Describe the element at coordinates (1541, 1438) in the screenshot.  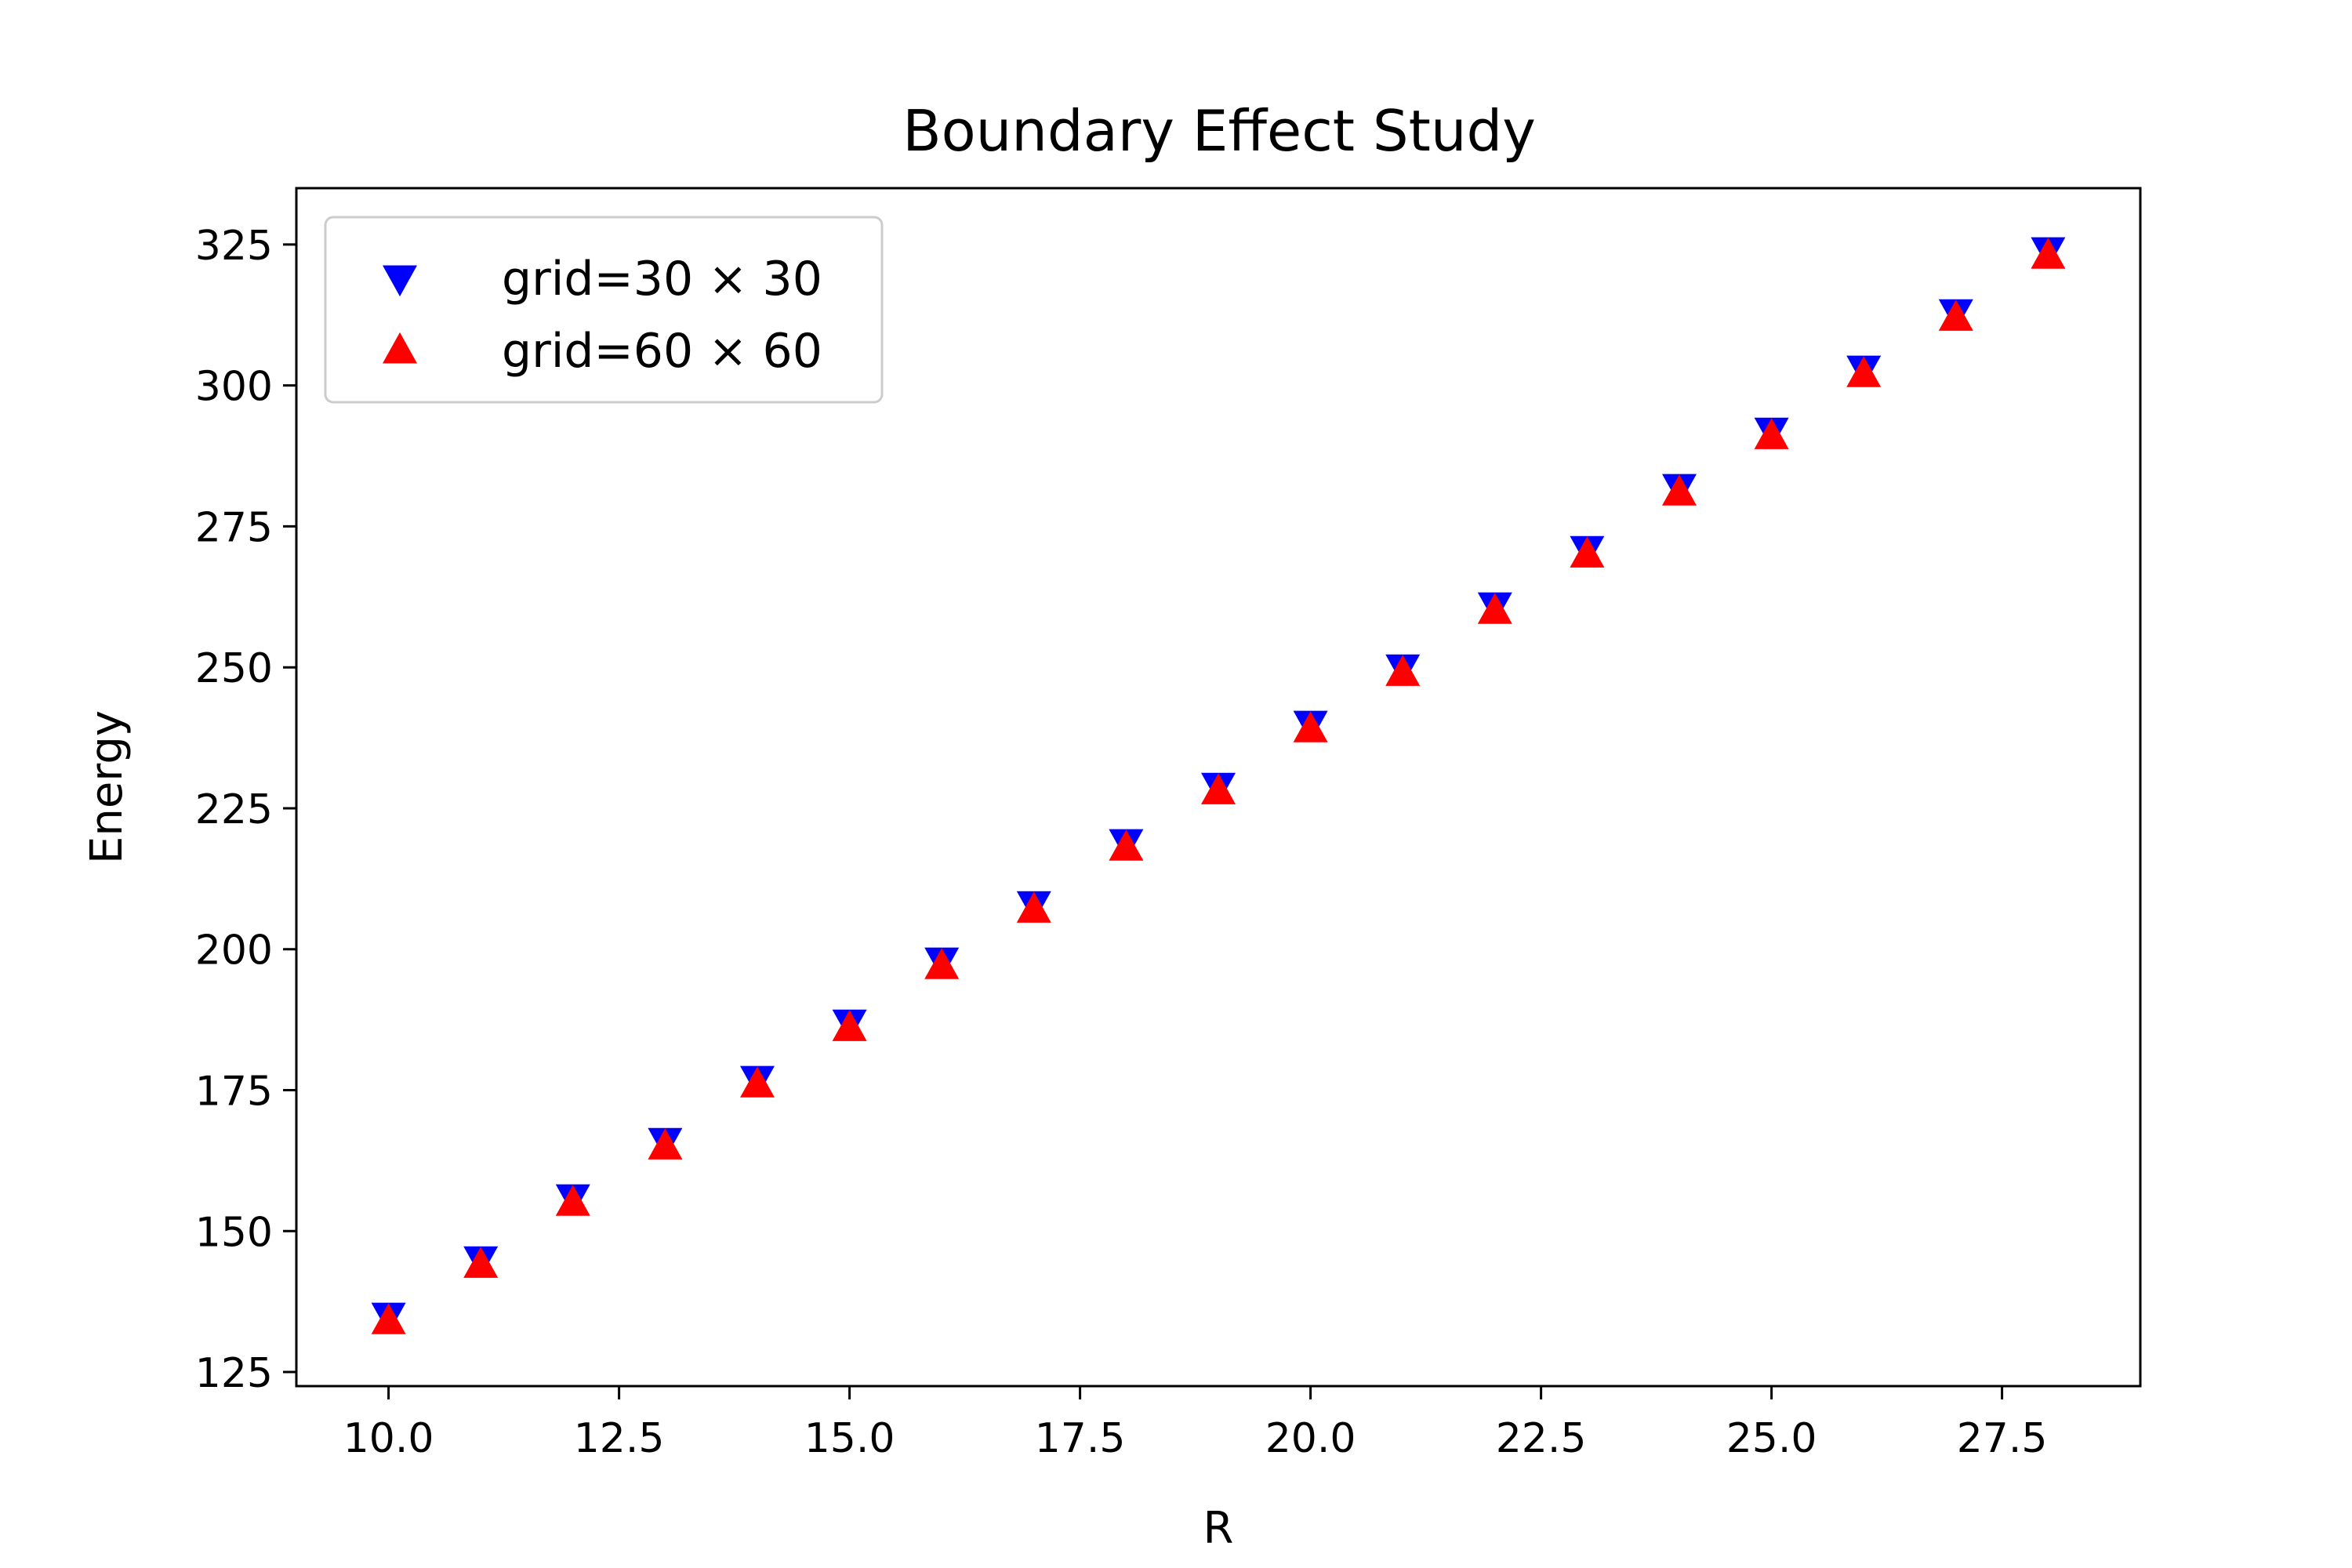
I see `x-tick-label: 22.5` at that location.